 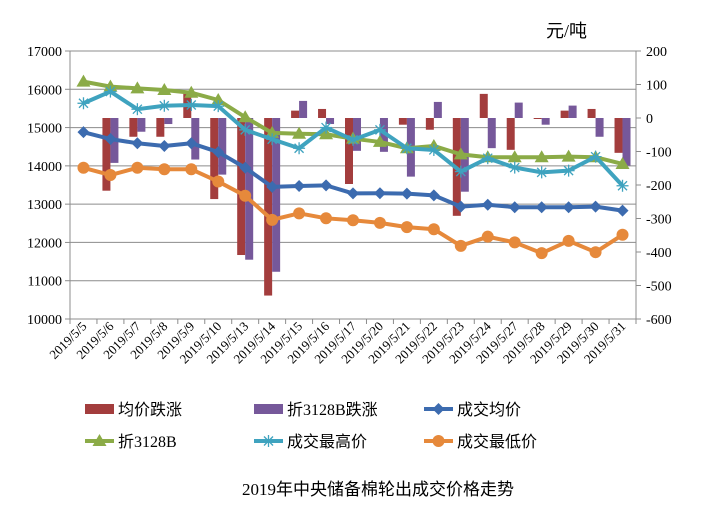 I want to click on legend-label: 折3128B跌涨, so click(x=332, y=410).